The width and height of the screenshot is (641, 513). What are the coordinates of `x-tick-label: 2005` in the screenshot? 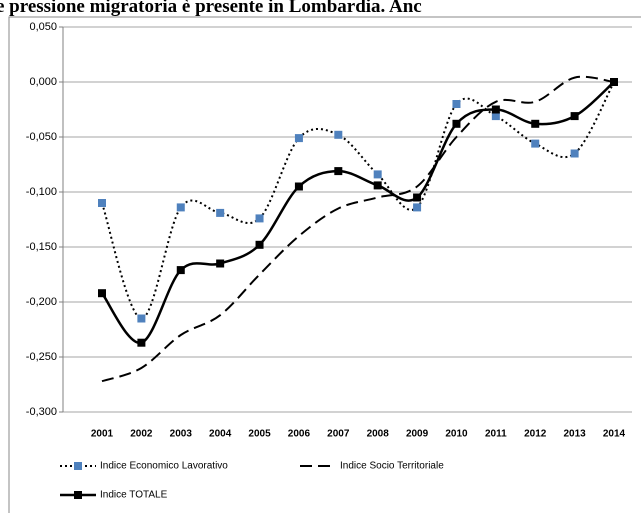 It's located at (259, 434).